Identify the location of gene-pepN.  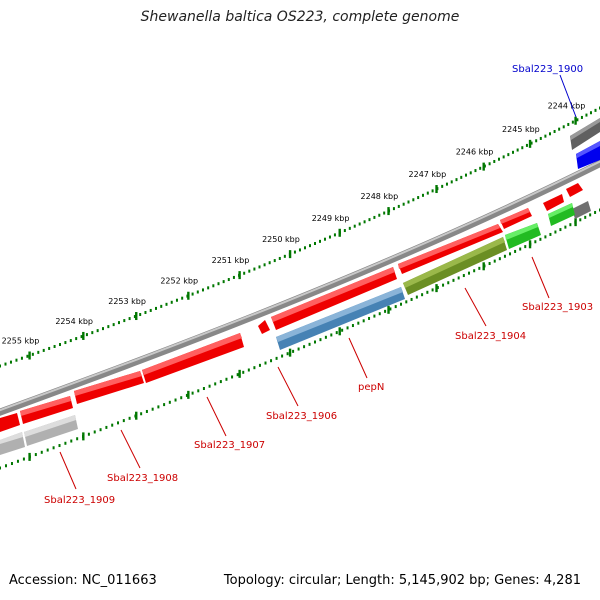
(340, 318).